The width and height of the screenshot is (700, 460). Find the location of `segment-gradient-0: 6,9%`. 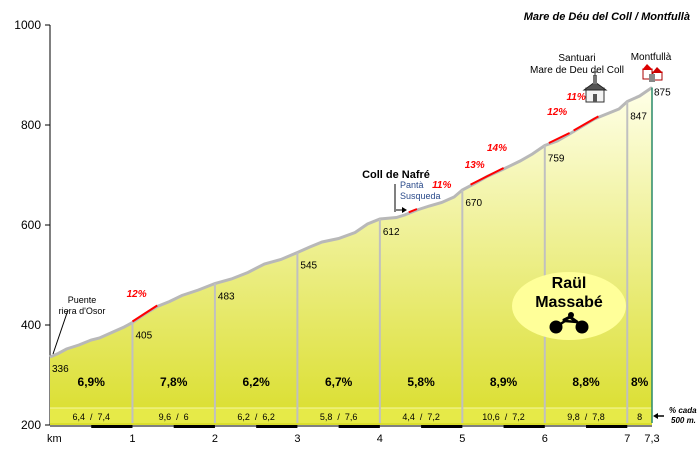

segment-gradient-0: 6,9% is located at coordinates (92, 382).